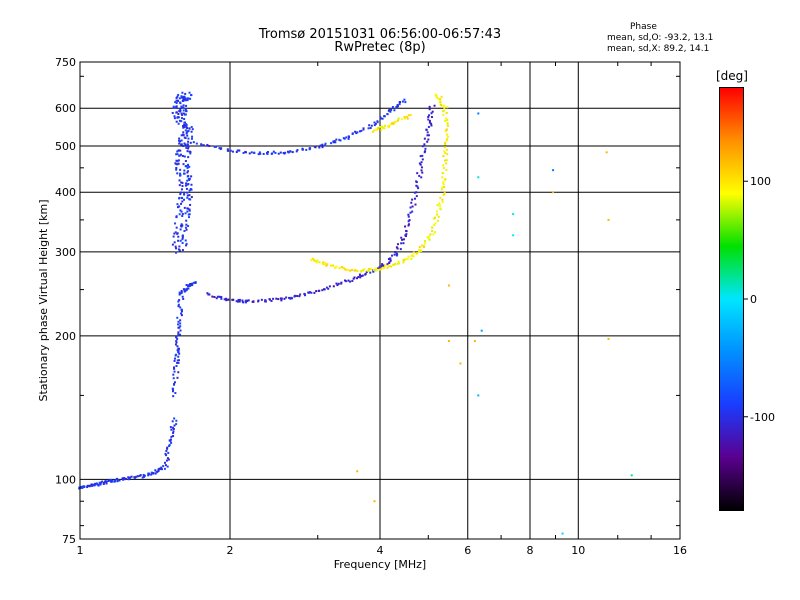  I want to click on colorbar-tick-label: -100, so click(762, 417).